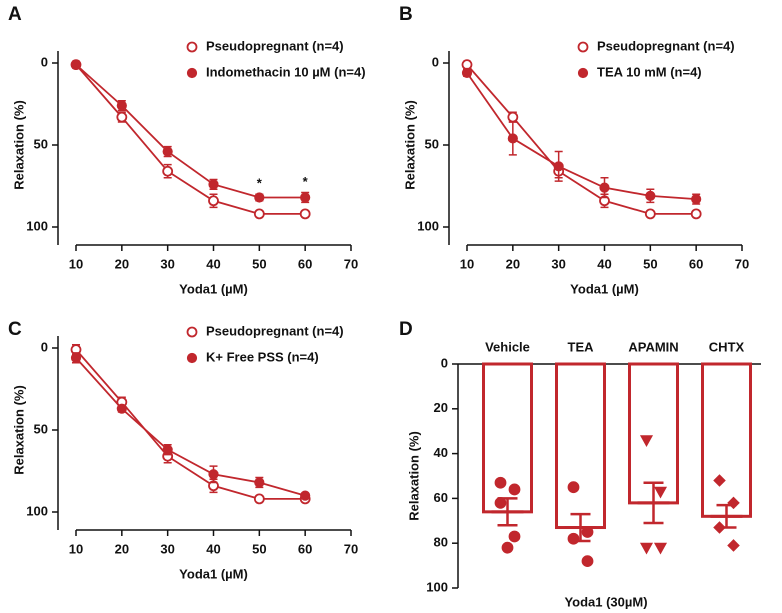 The height and width of the screenshot is (613, 782). What do you see at coordinates (15, 14) in the screenshot?
I see `panel-label: A` at bounding box center [15, 14].